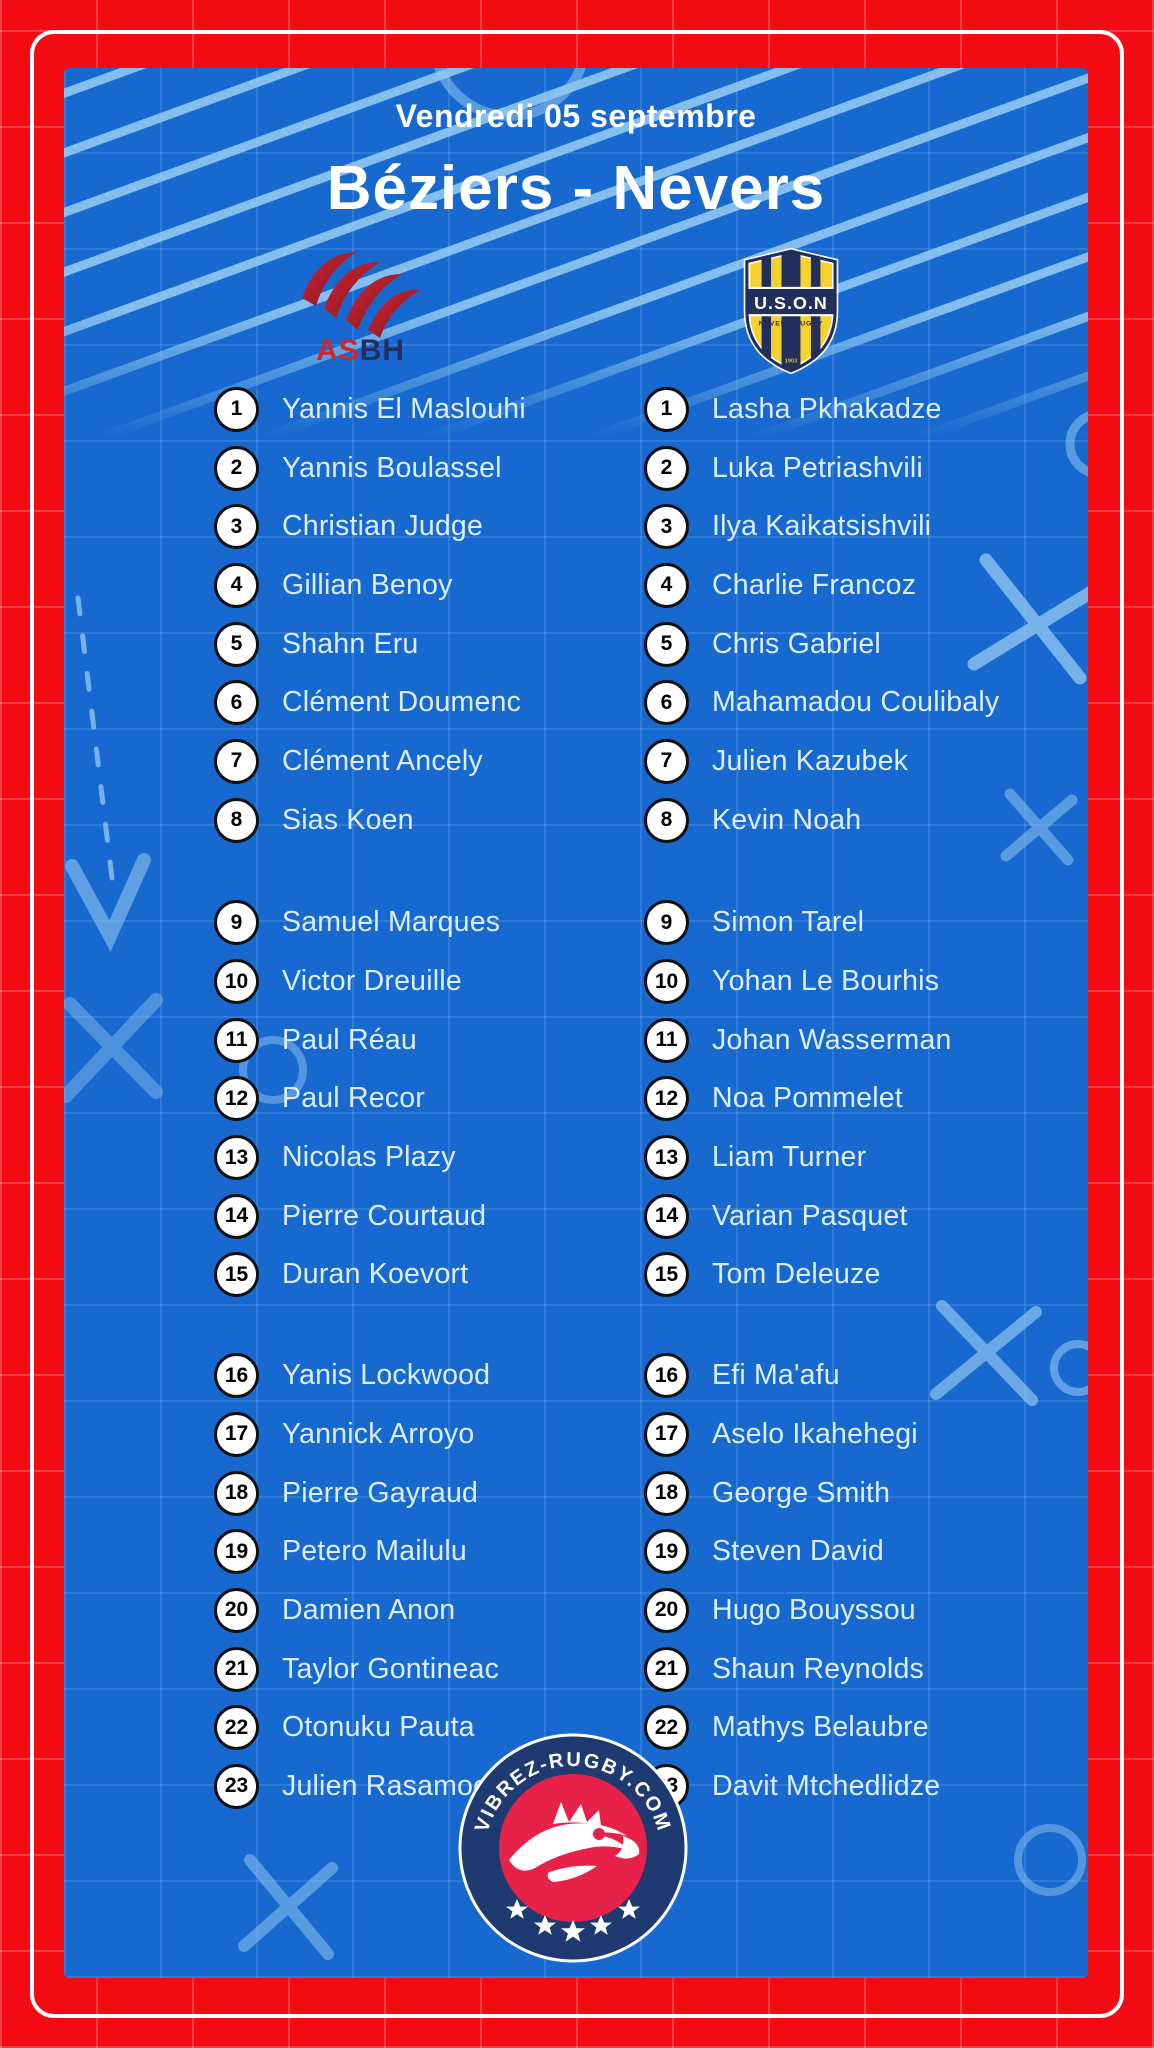  What do you see at coordinates (822, 526) in the screenshot?
I see `player-name: Ilya Kaikatsishvili` at bounding box center [822, 526].